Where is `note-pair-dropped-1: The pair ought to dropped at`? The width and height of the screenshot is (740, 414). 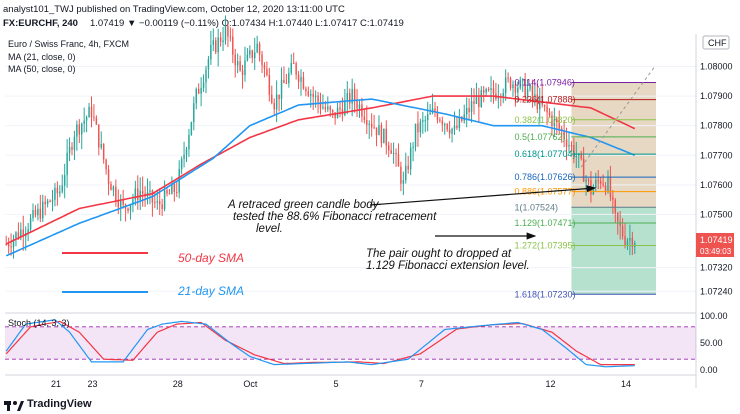 note-pair-dropped-1: The pair ought to dropped at is located at coordinates (439, 254).